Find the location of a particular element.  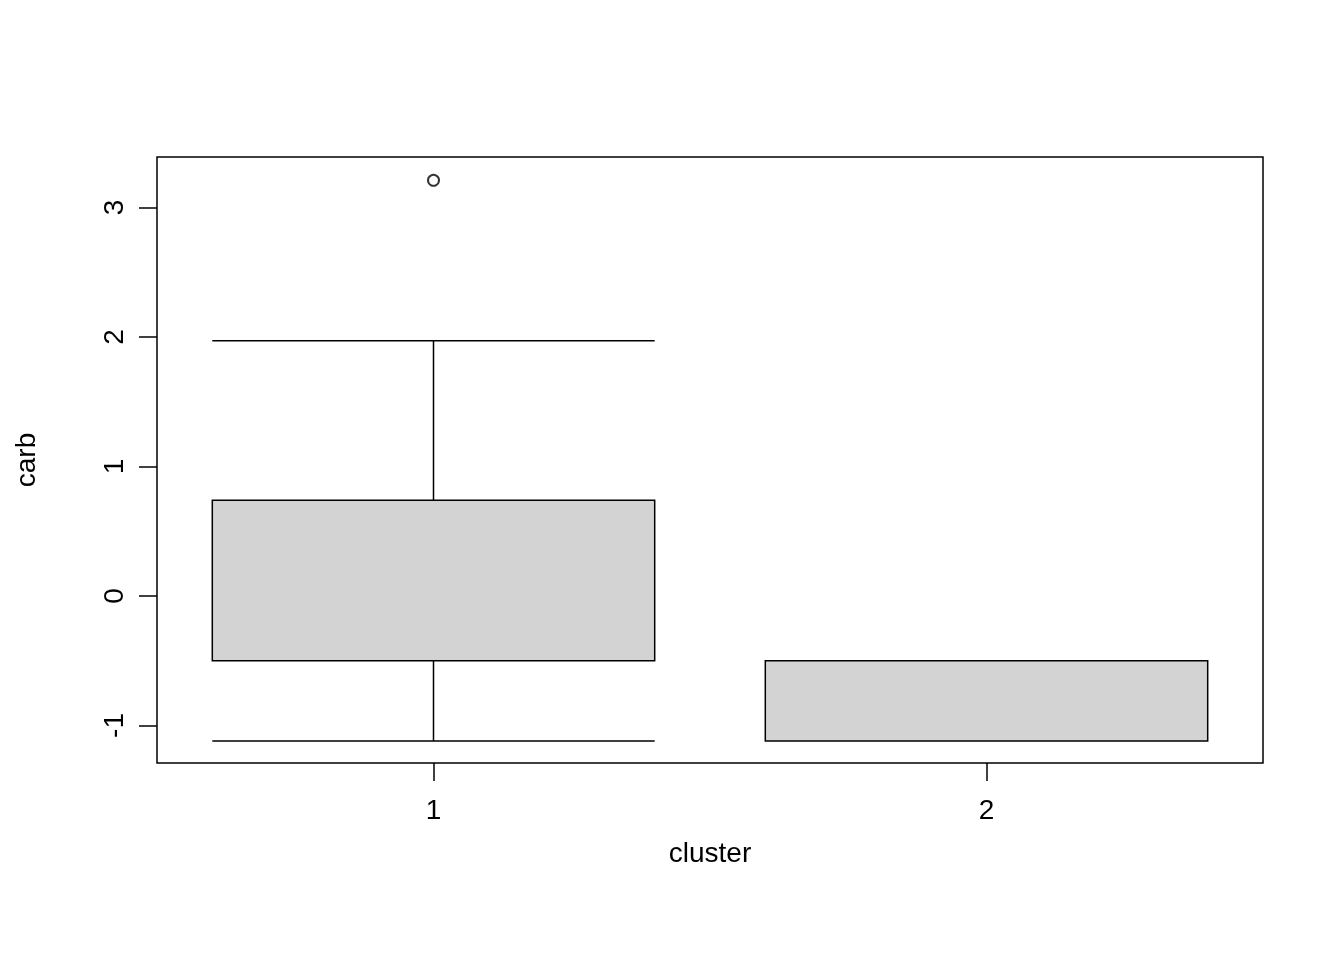

y-tick-label: 3 is located at coordinates (113, 207).